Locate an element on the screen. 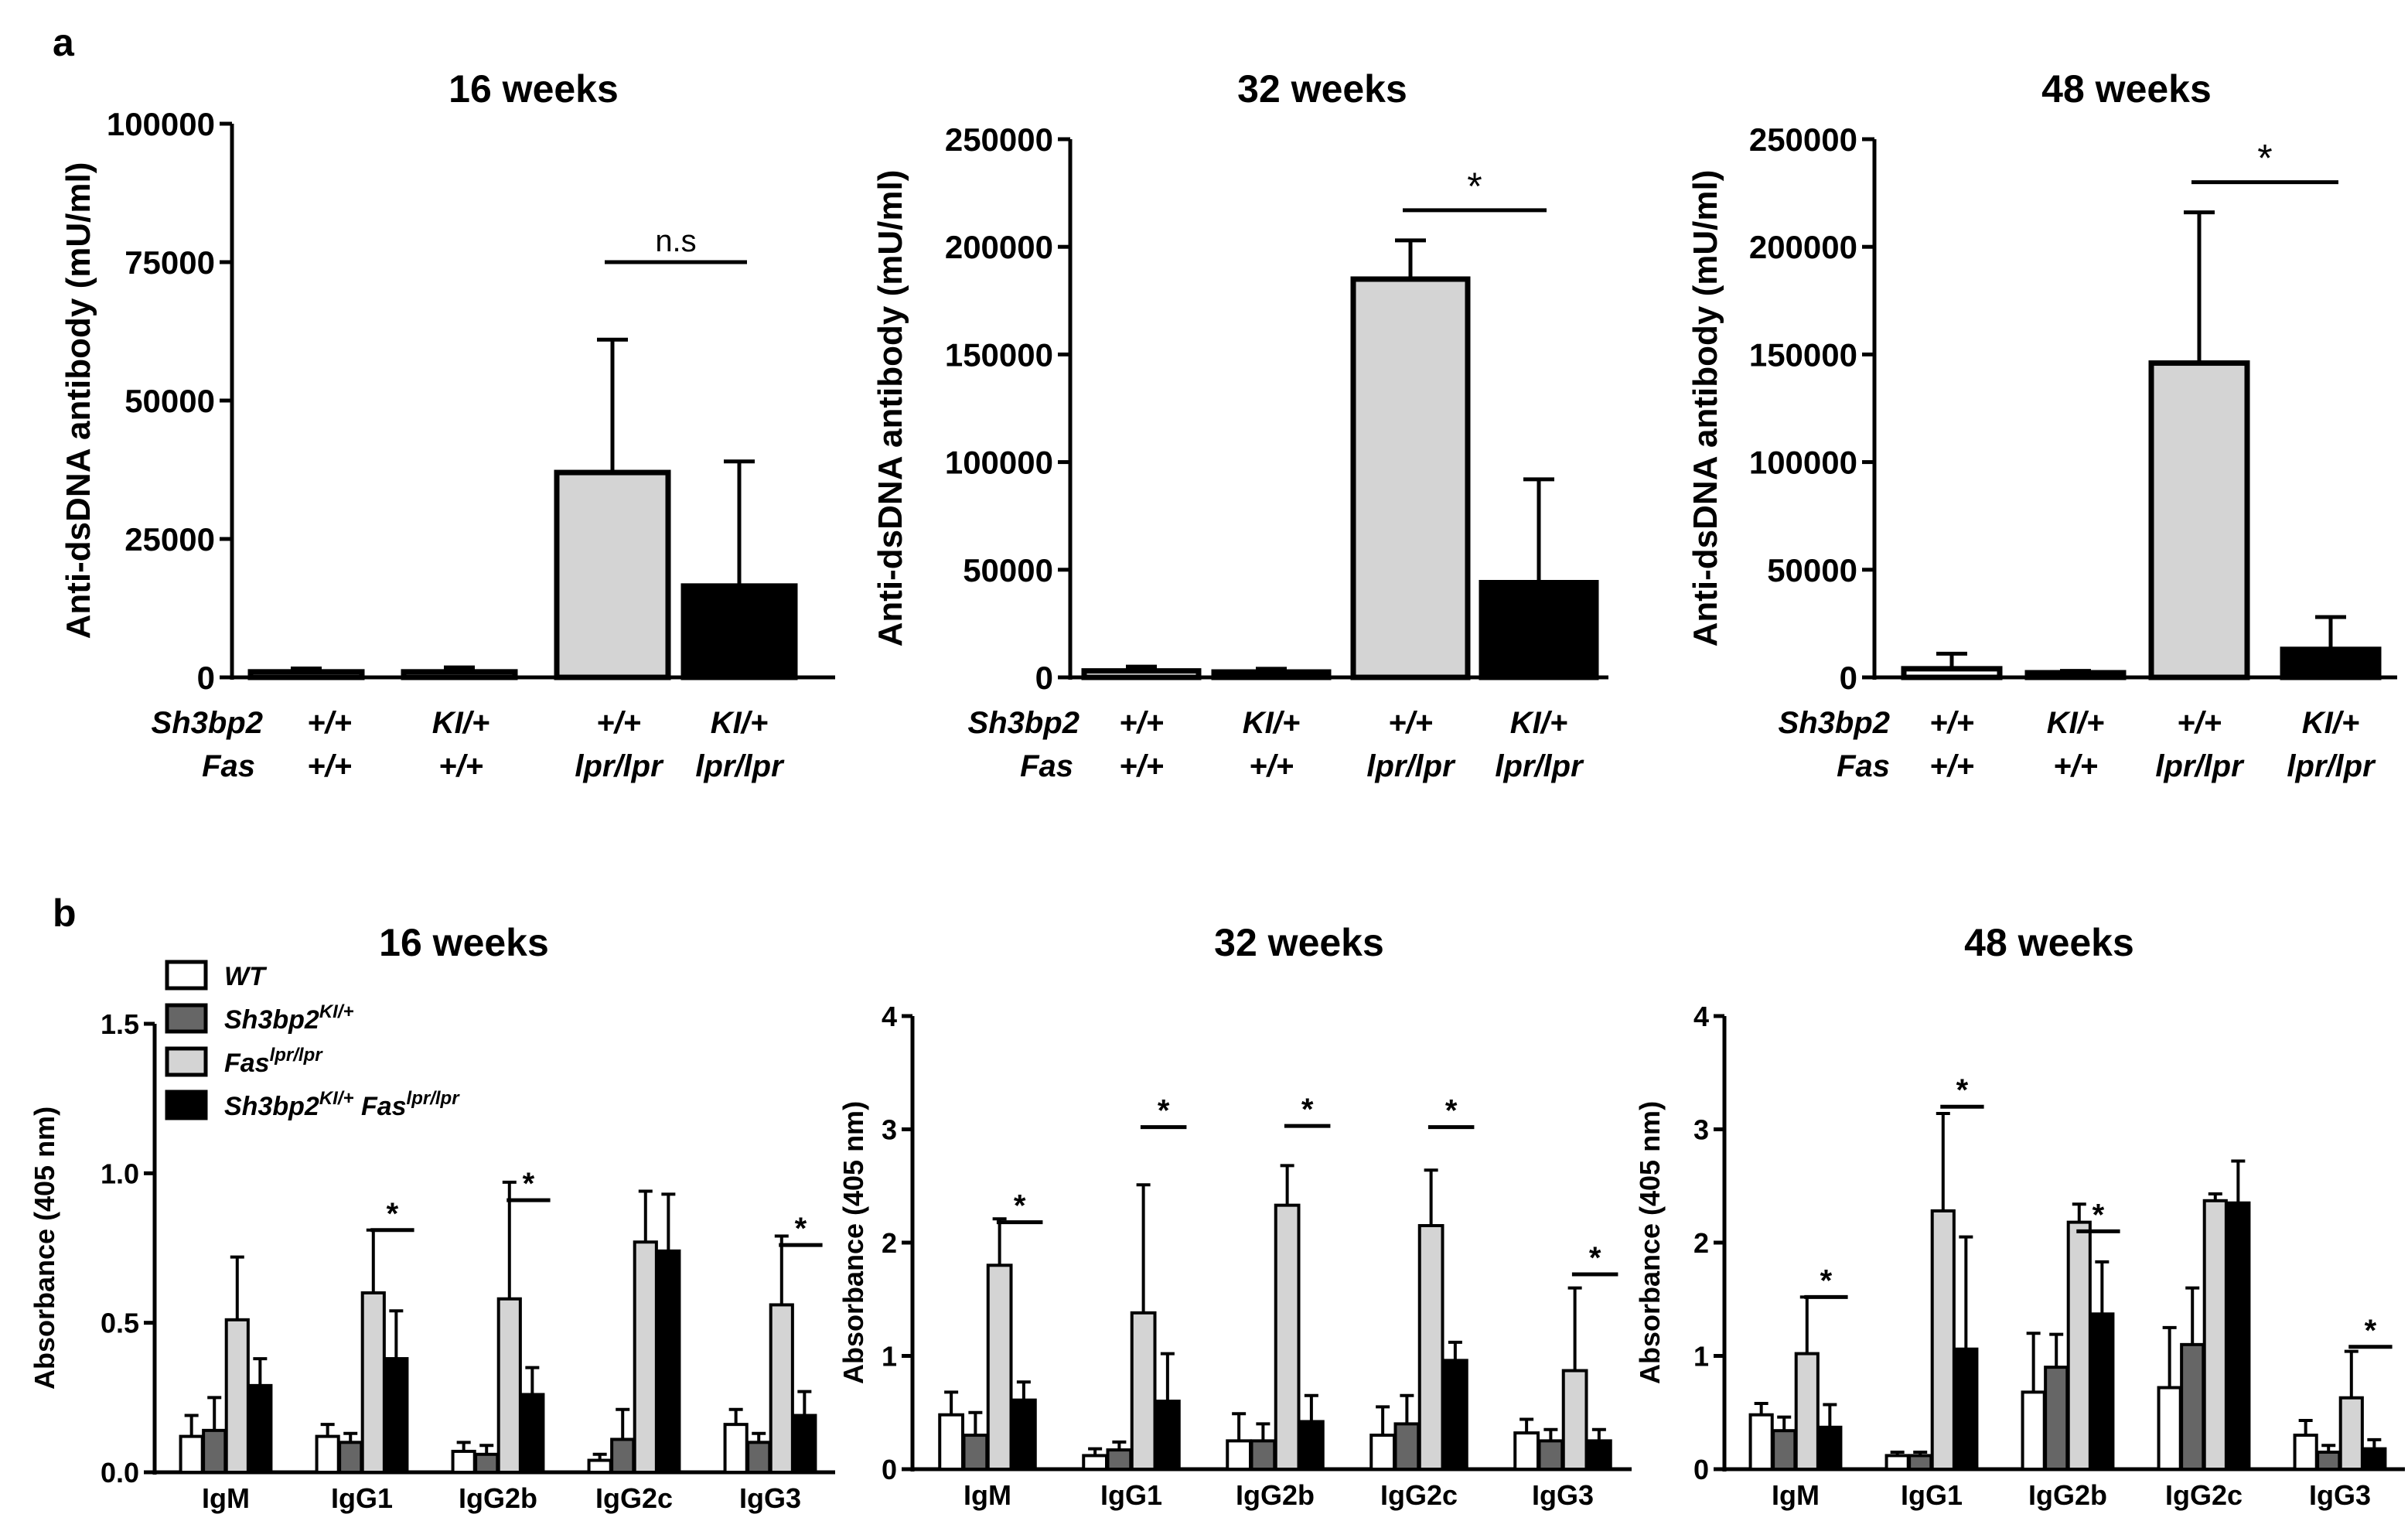 This screenshot has width=2408, height=1538. y-tick-label: 1.5 is located at coordinates (120, 1024).